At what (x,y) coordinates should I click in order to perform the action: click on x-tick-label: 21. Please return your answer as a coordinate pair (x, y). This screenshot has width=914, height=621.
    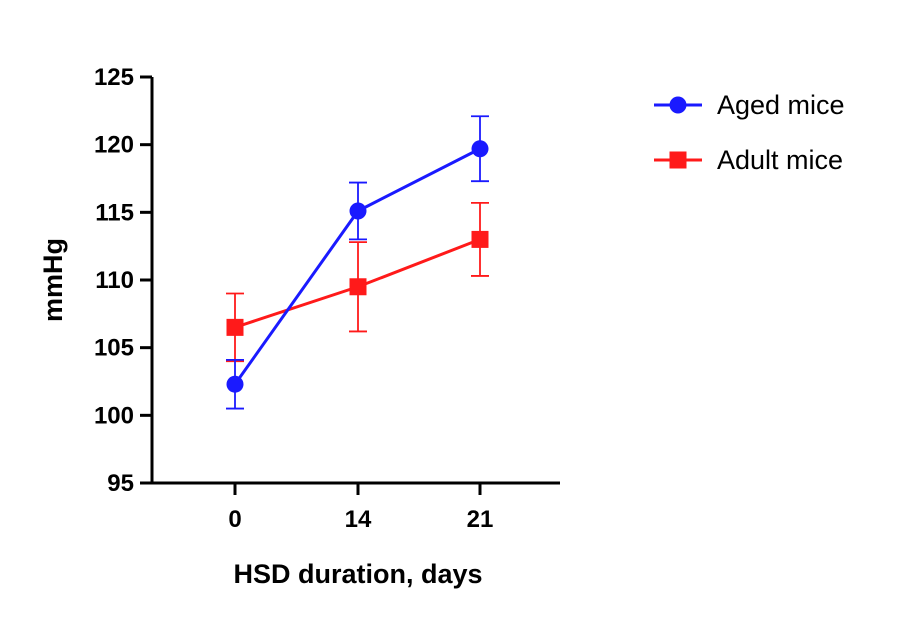
    Looking at the image, I should click on (480, 519).